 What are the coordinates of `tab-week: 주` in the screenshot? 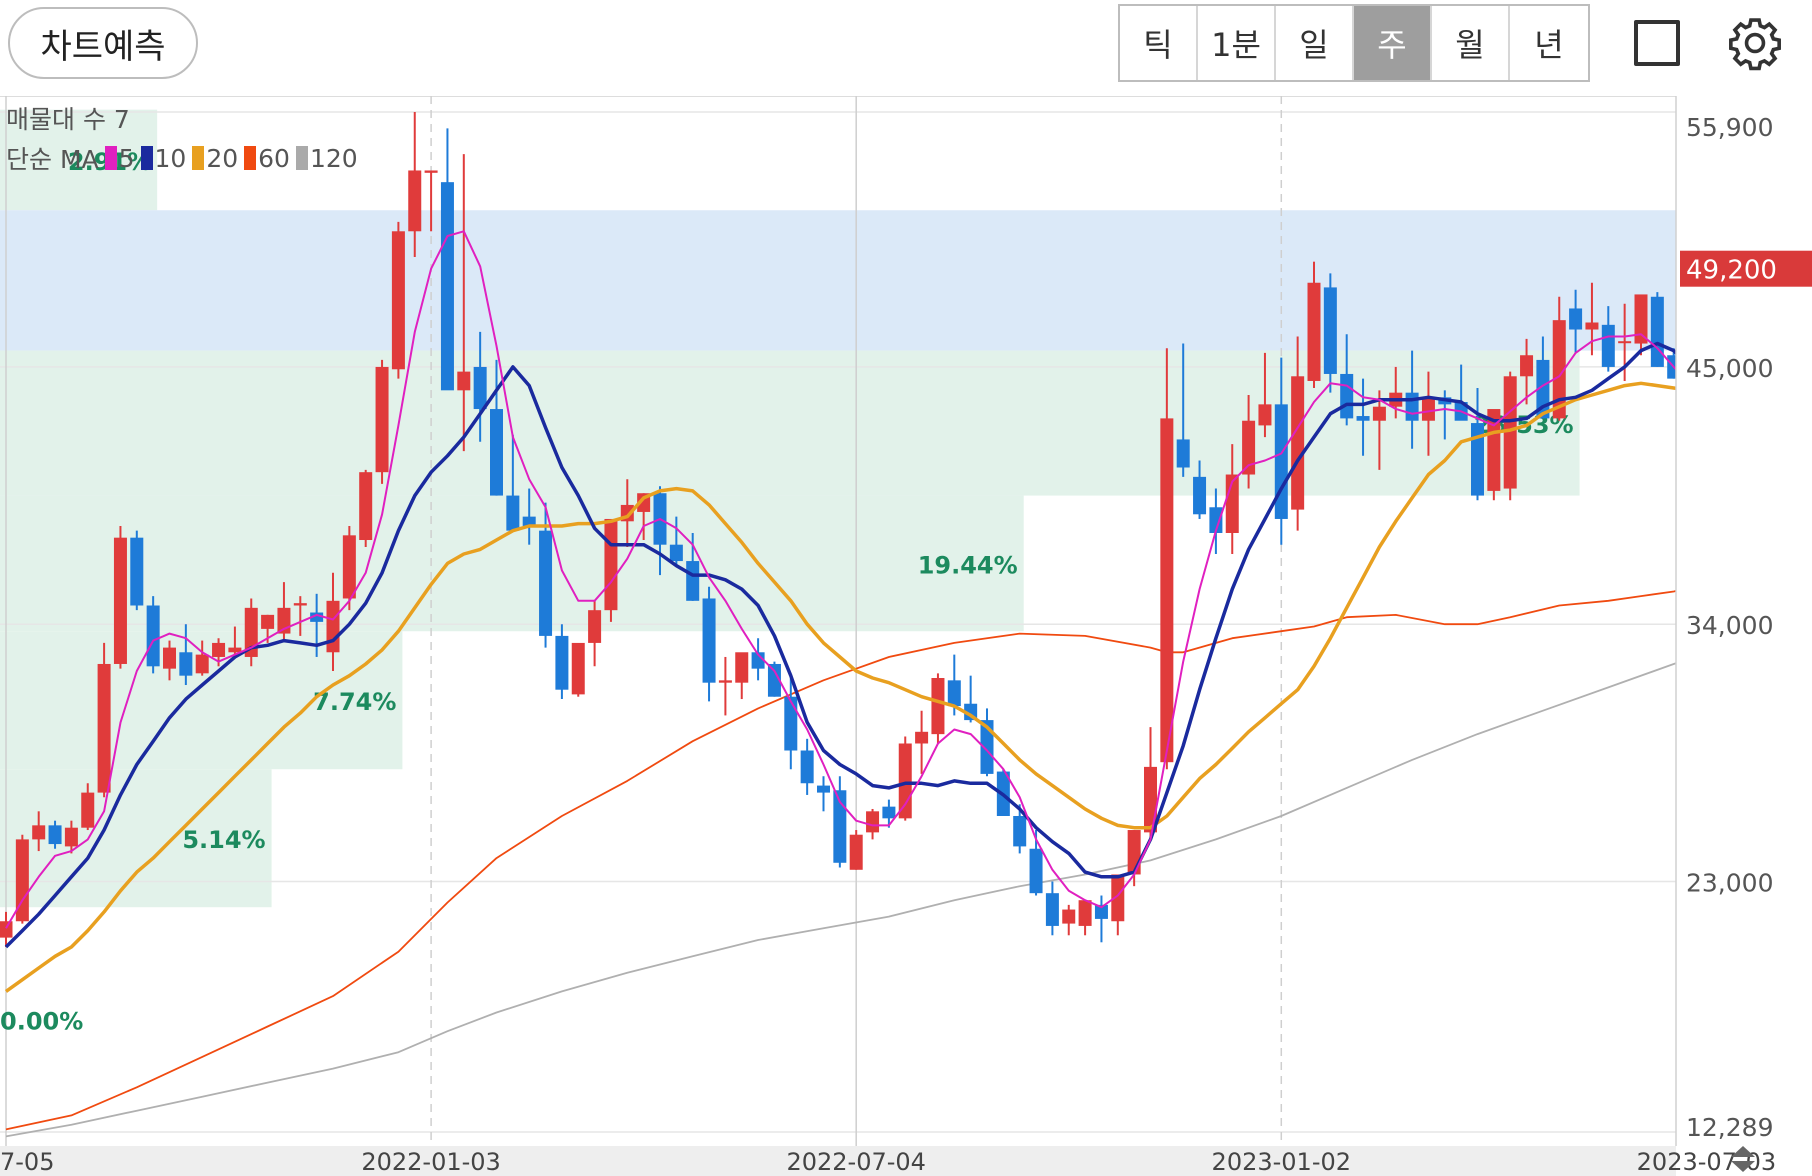 It's located at (1393, 43).